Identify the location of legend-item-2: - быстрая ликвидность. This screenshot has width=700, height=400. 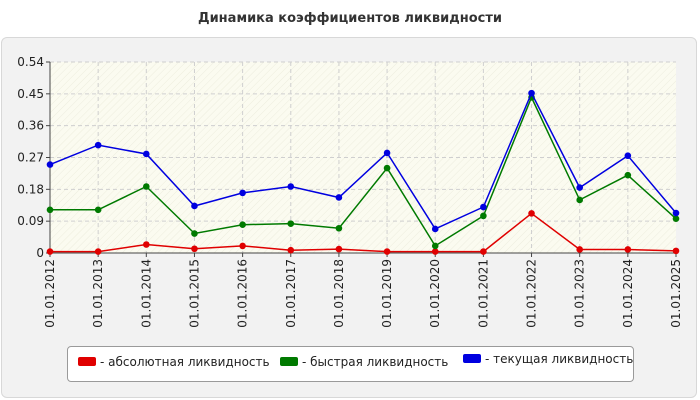
(364, 362).